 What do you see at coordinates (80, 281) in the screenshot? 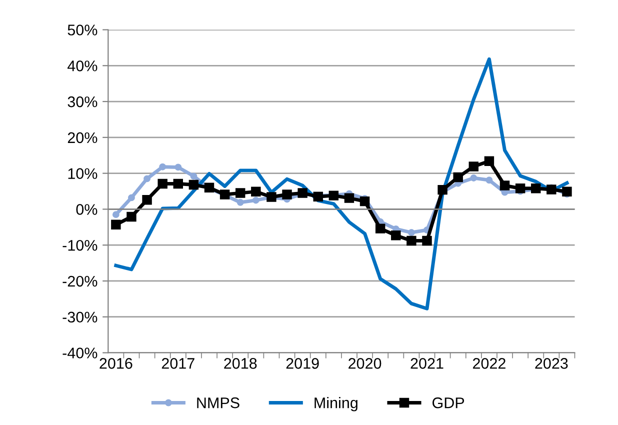
I see `y-tick-label: -20%` at bounding box center [80, 281].